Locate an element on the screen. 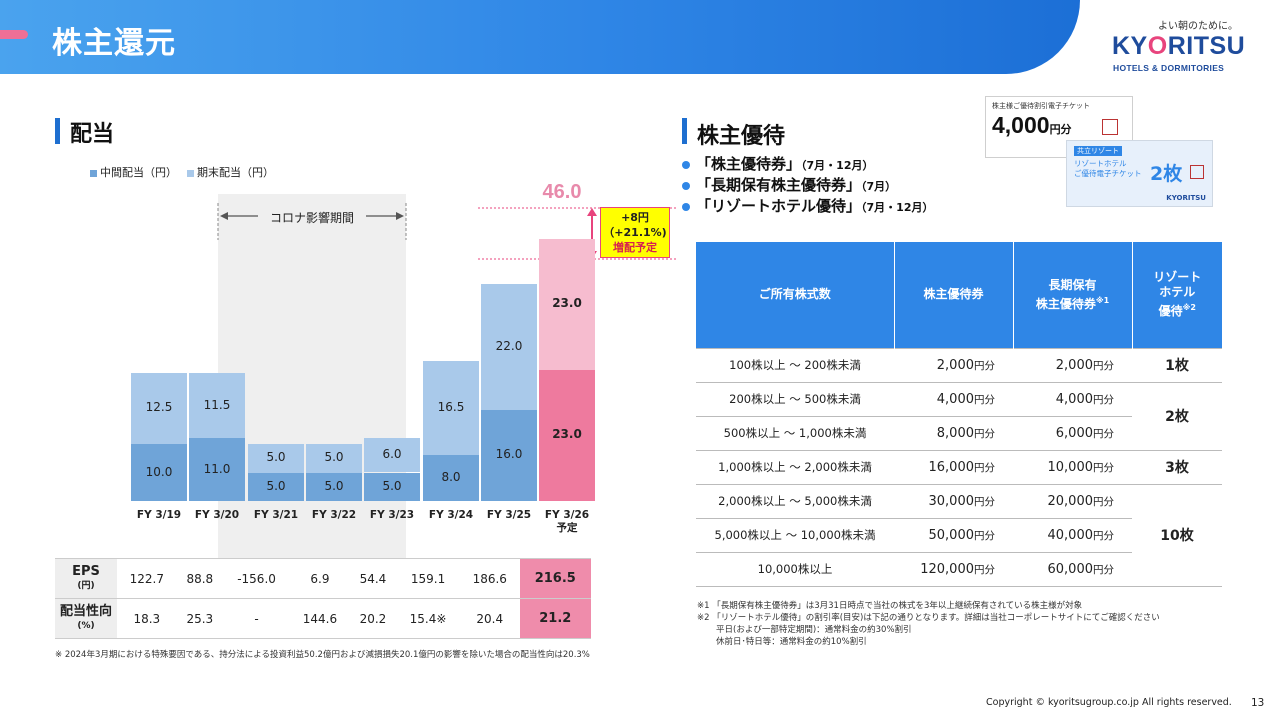 This screenshot has width=1280, height=720. corona-period-label: コロナ影響期間 is located at coordinates (312, 217).